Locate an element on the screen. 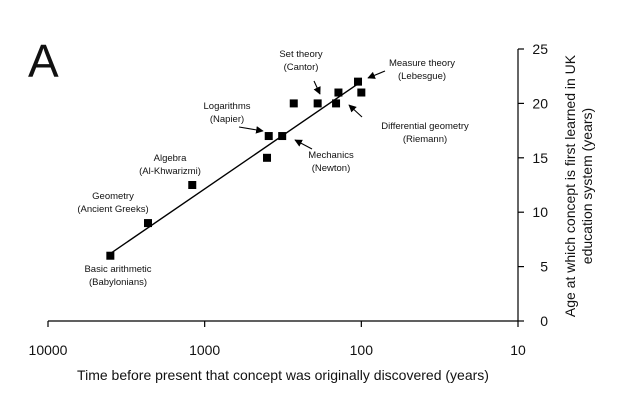 The width and height of the screenshot is (618, 408). annotation-label: Differential geometry is located at coordinates (425, 126).